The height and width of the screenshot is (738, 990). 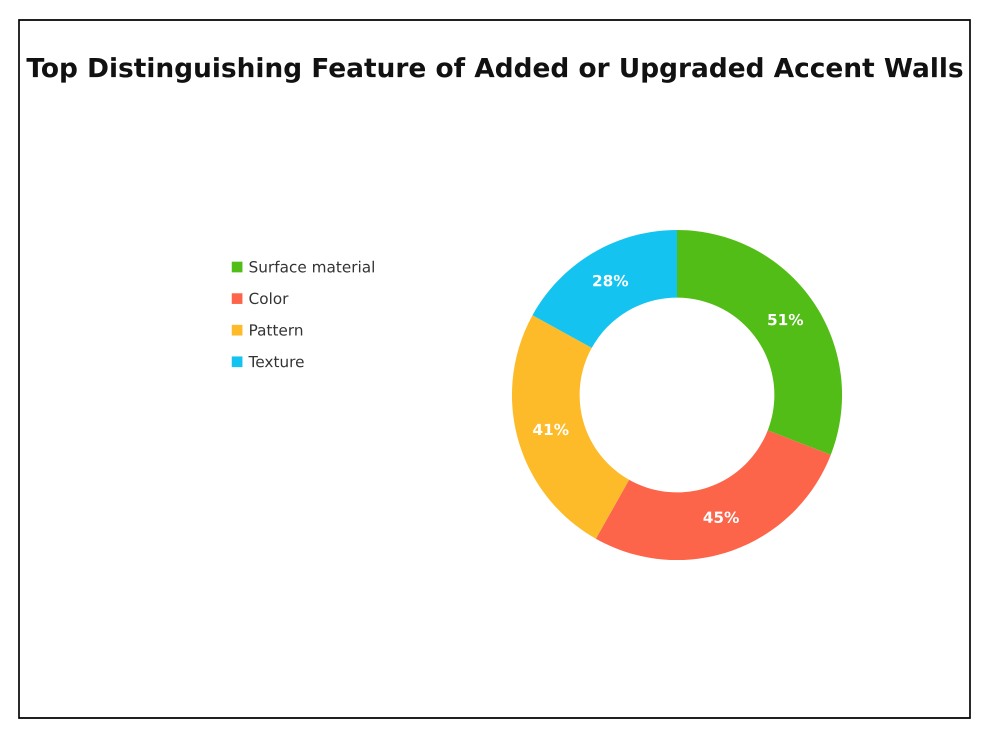 What do you see at coordinates (721, 517) in the screenshot?
I see `data-label: 45%` at bounding box center [721, 517].